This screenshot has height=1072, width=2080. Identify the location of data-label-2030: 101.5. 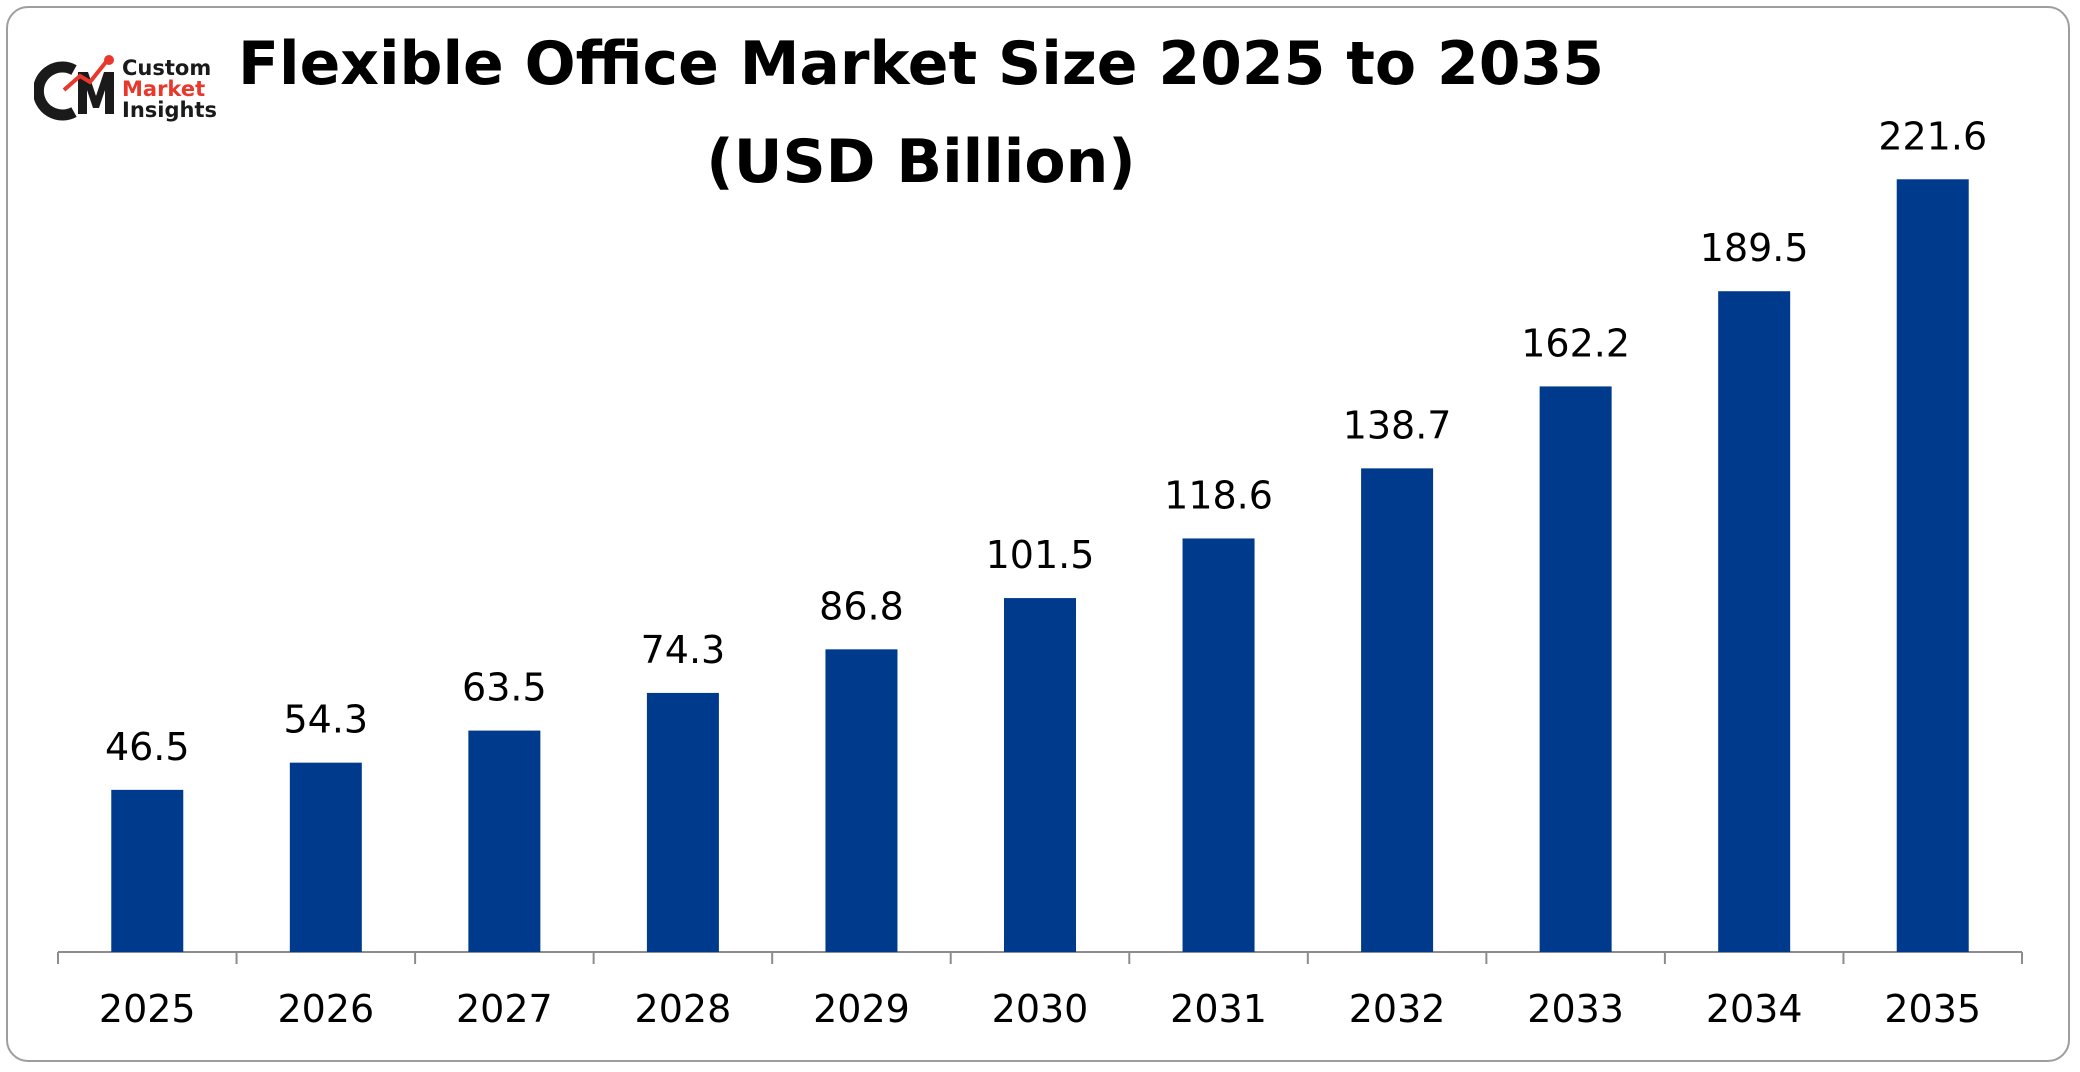
(1040, 555).